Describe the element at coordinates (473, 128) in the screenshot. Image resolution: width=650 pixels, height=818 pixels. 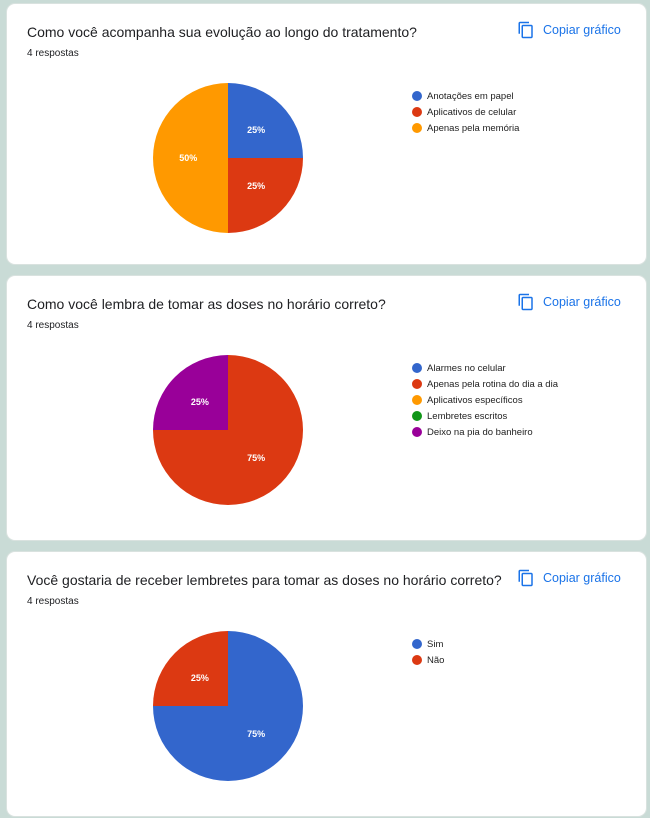
I see `legend-label: Apenas pela memória` at that location.